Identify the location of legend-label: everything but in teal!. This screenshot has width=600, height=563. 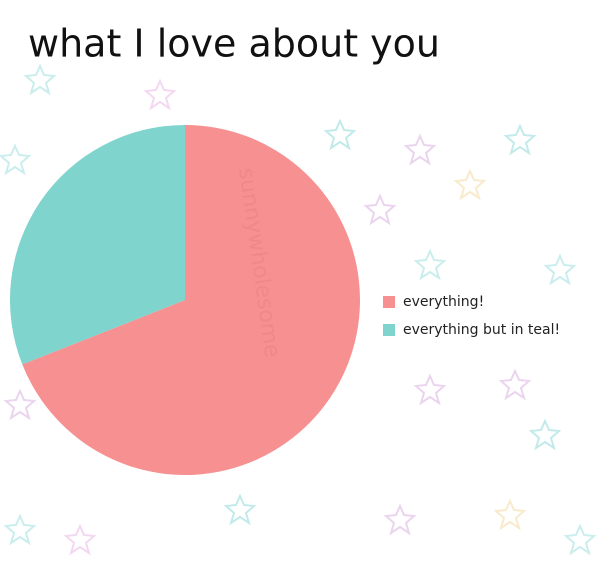
(481, 330).